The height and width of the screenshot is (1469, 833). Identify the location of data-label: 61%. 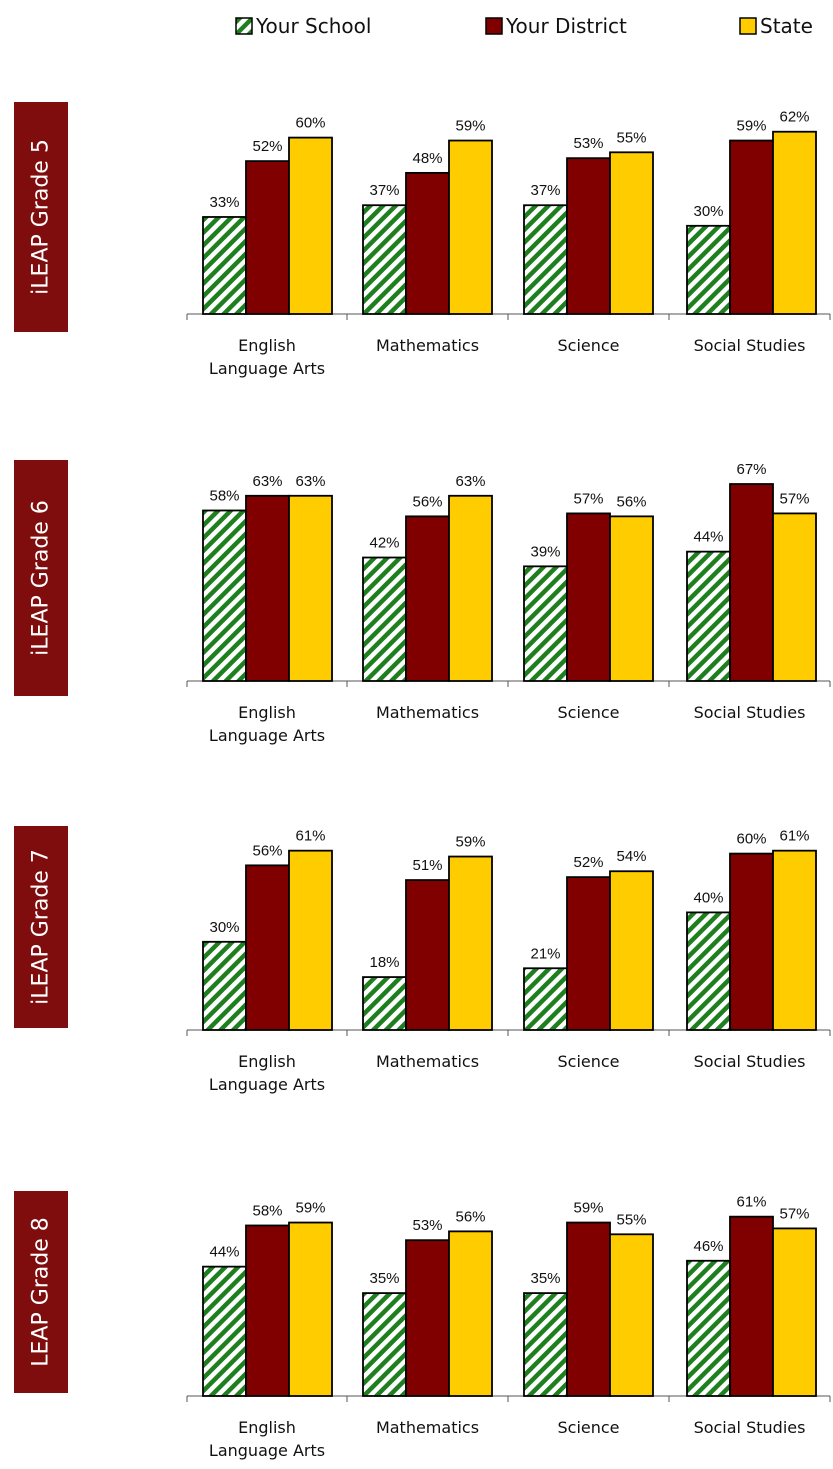
(751, 1202).